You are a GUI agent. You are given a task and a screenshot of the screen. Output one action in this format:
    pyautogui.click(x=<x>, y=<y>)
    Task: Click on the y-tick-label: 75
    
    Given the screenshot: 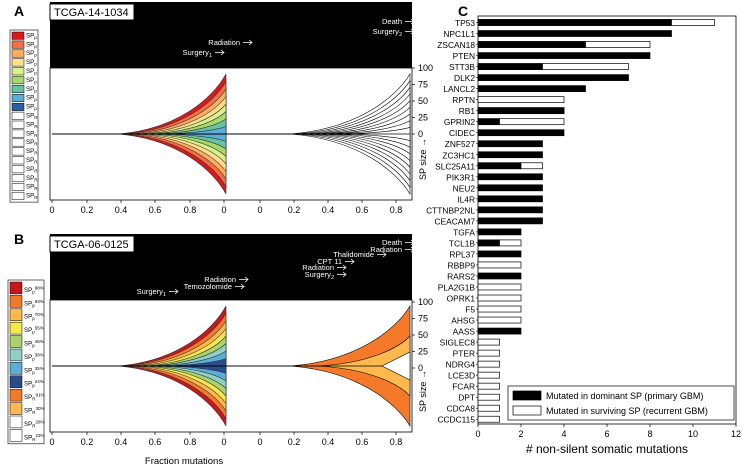 What is the action you would take?
    pyautogui.click(x=423, y=319)
    